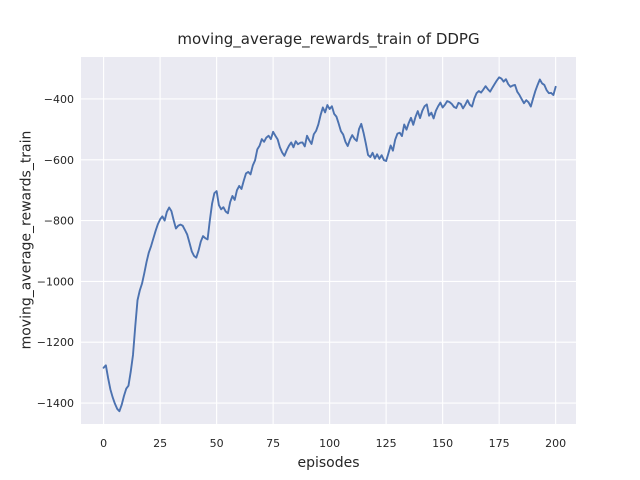  What do you see at coordinates (328, 463) in the screenshot?
I see `x-axis-label: episodes` at bounding box center [328, 463].